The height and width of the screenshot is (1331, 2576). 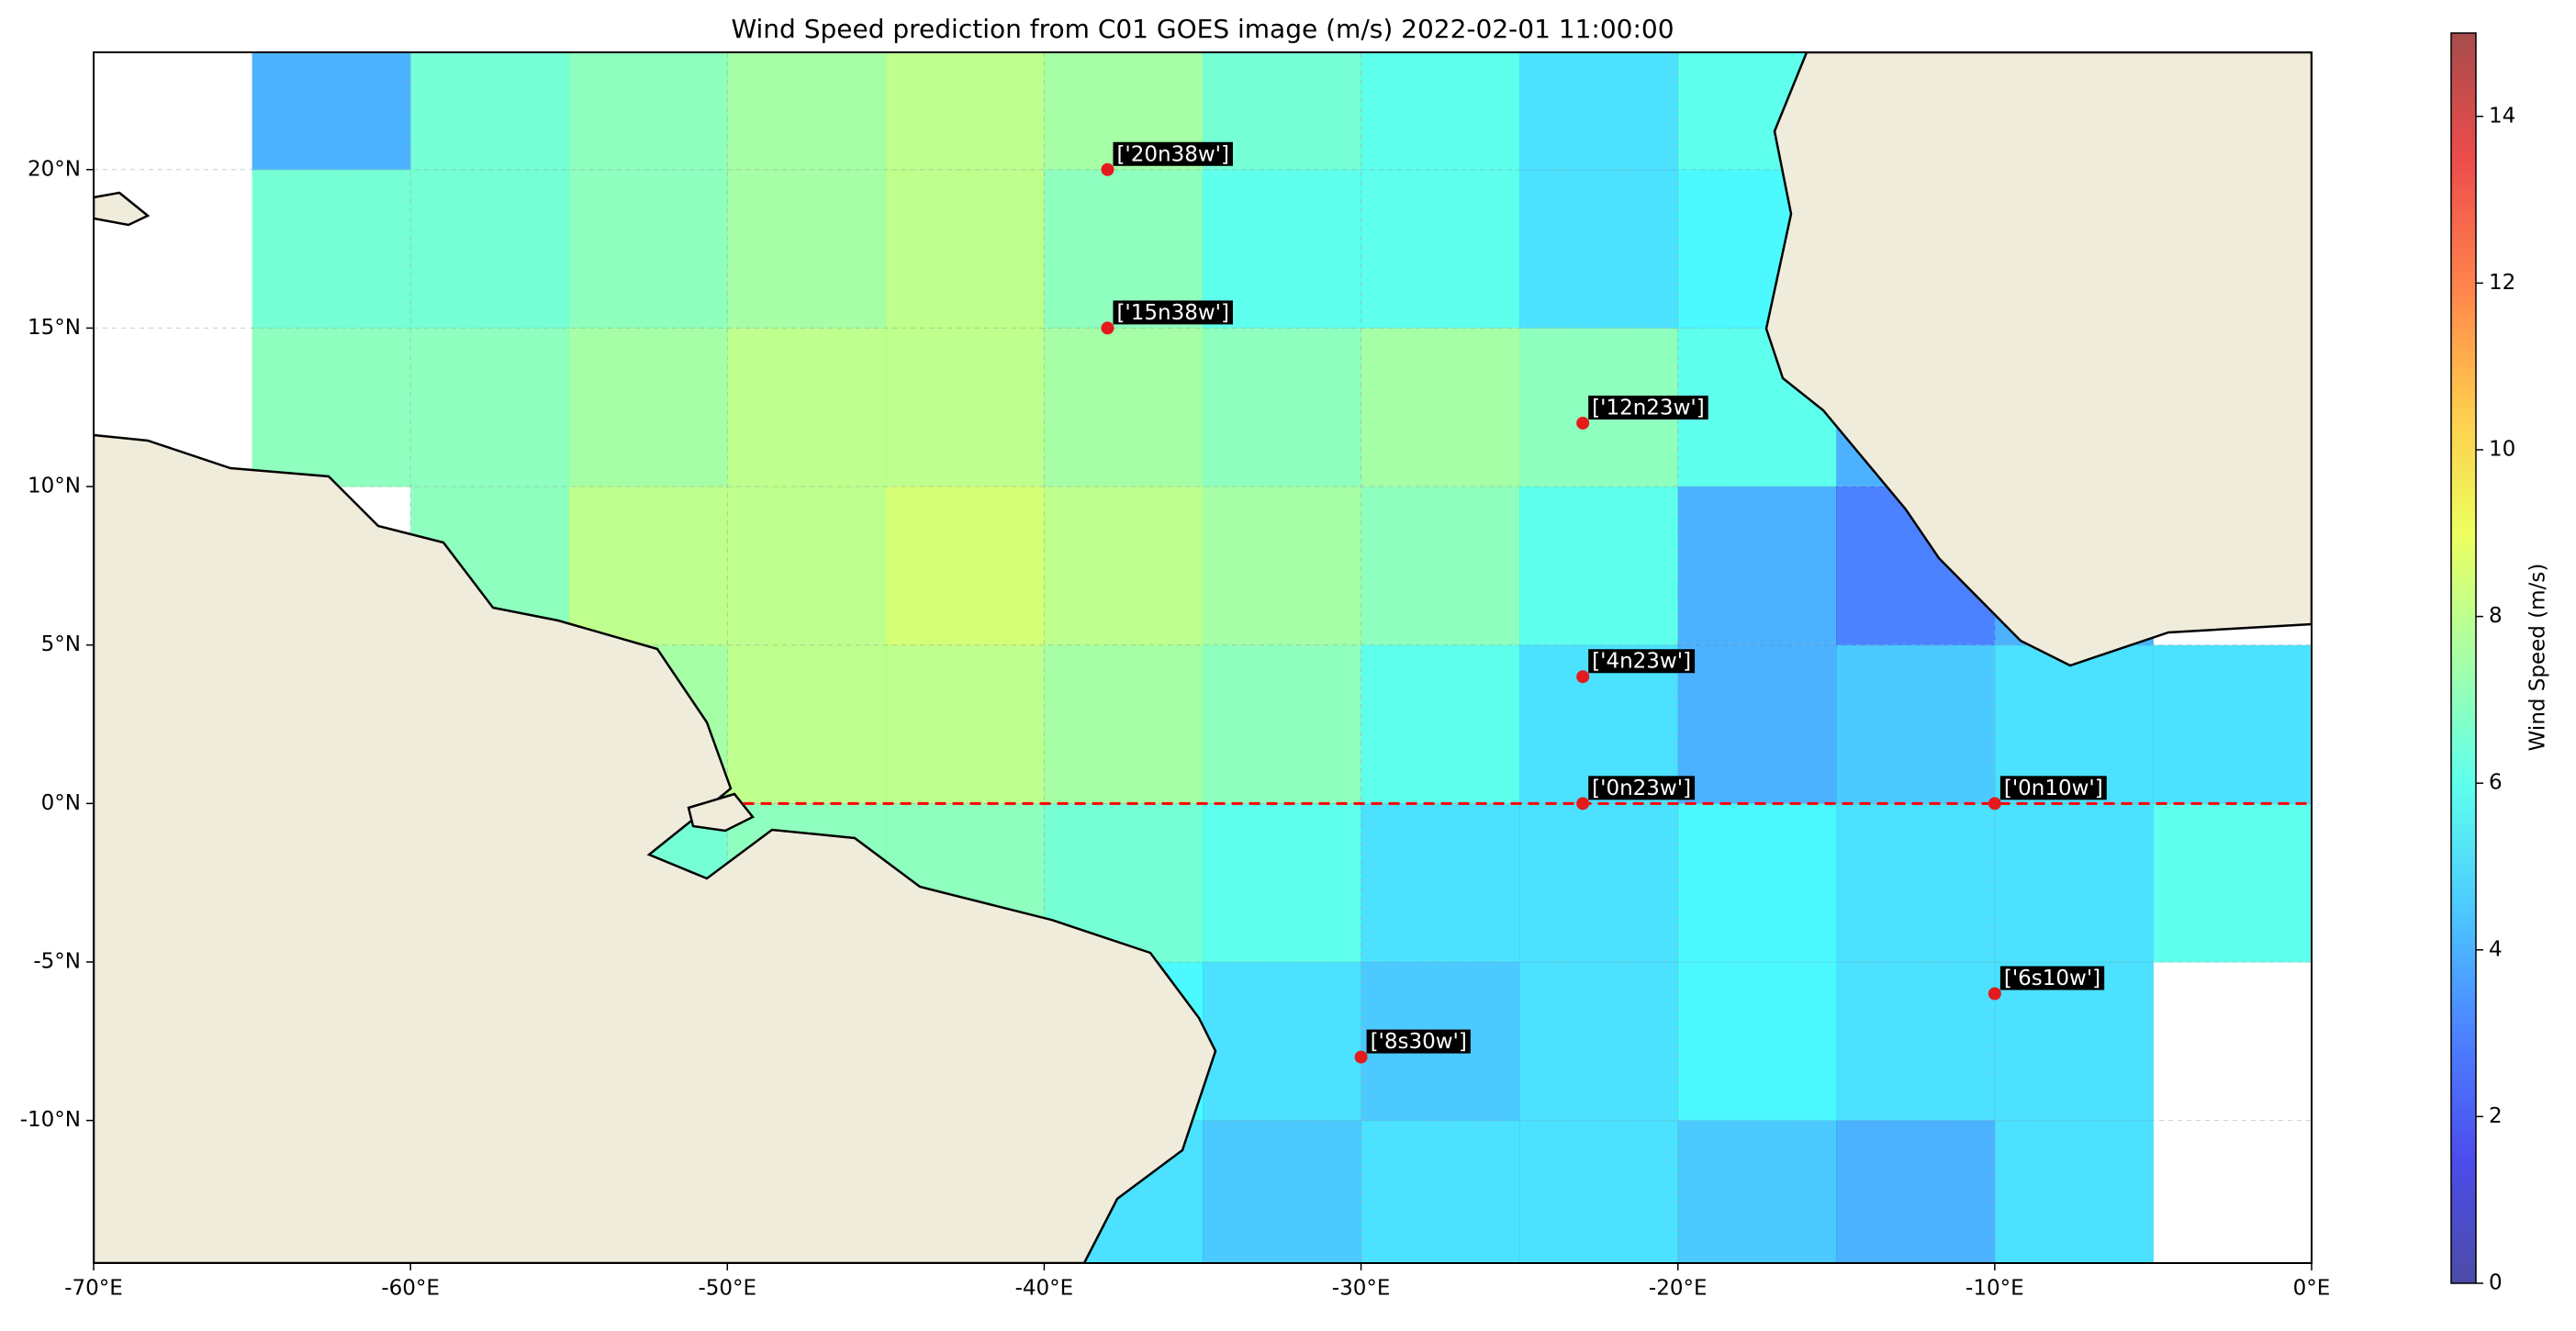 What do you see at coordinates (1361, 1289) in the screenshot?
I see `x-tick-label: -30°E` at bounding box center [1361, 1289].